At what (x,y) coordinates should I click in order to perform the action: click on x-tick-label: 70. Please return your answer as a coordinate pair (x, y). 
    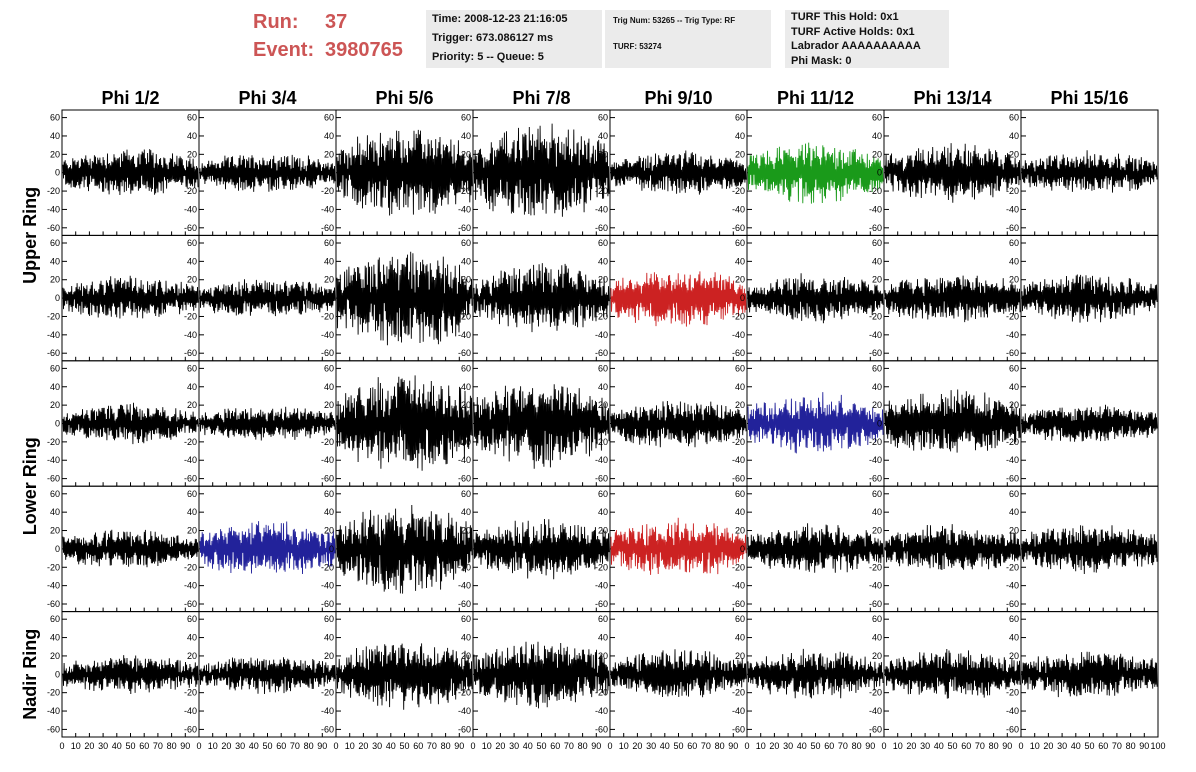
    Looking at the image, I should click on (980, 746).